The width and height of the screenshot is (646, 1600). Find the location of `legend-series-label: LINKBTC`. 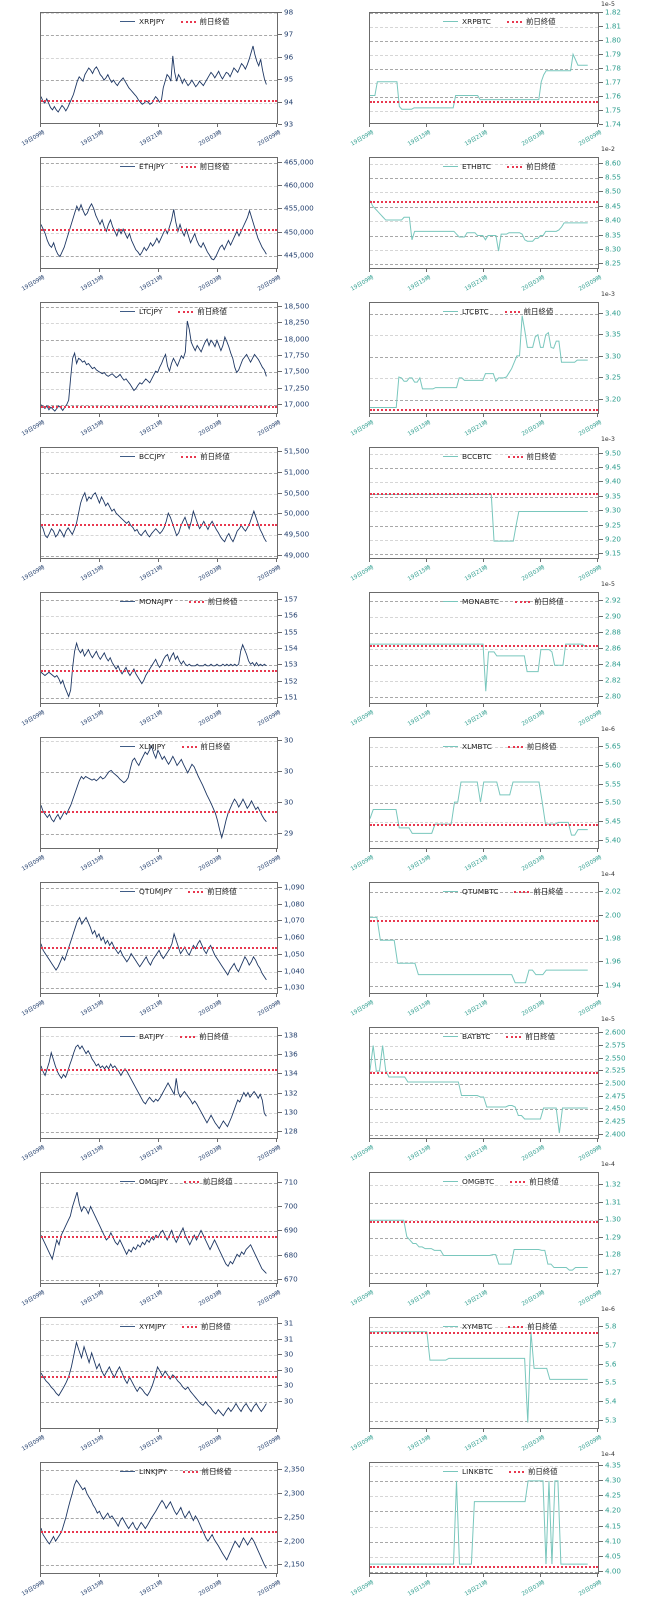

legend-series-label: LINKBTC is located at coordinates (477, 1471).